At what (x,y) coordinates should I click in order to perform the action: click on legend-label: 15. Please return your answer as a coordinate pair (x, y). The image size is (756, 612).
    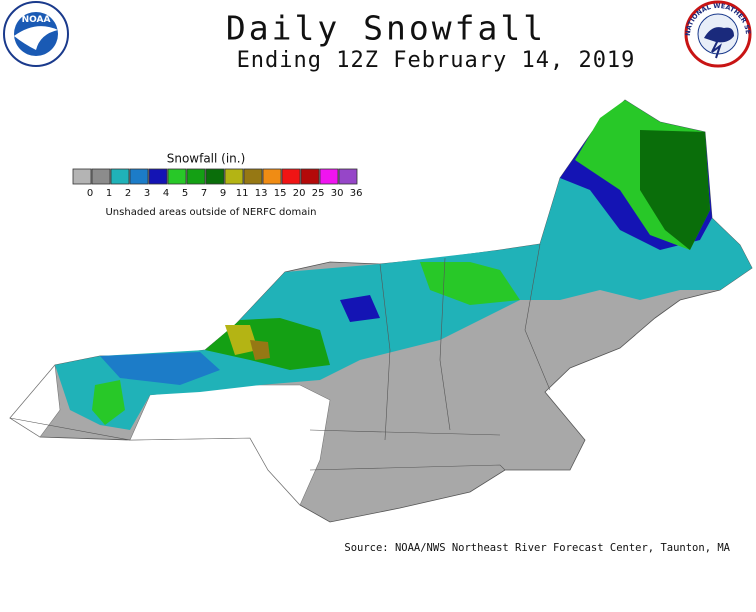
    Looking at the image, I should click on (280, 193).